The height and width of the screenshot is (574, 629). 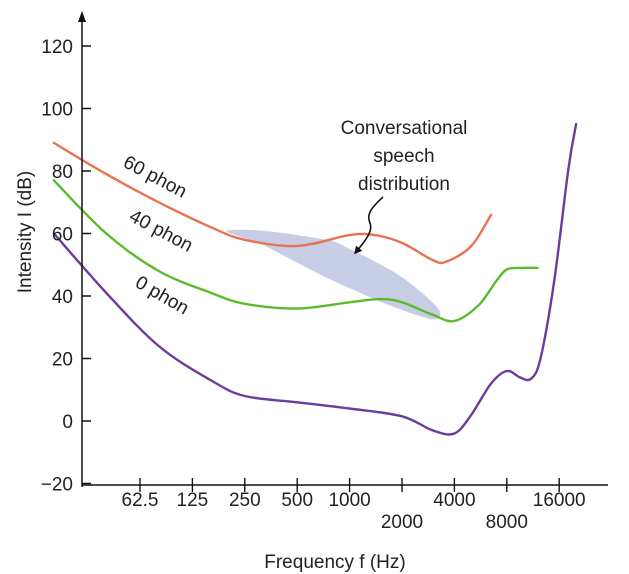 What do you see at coordinates (404, 128) in the screenshot?
I see `annotation-line-1: Conversational` at bounding box center [404, 128].